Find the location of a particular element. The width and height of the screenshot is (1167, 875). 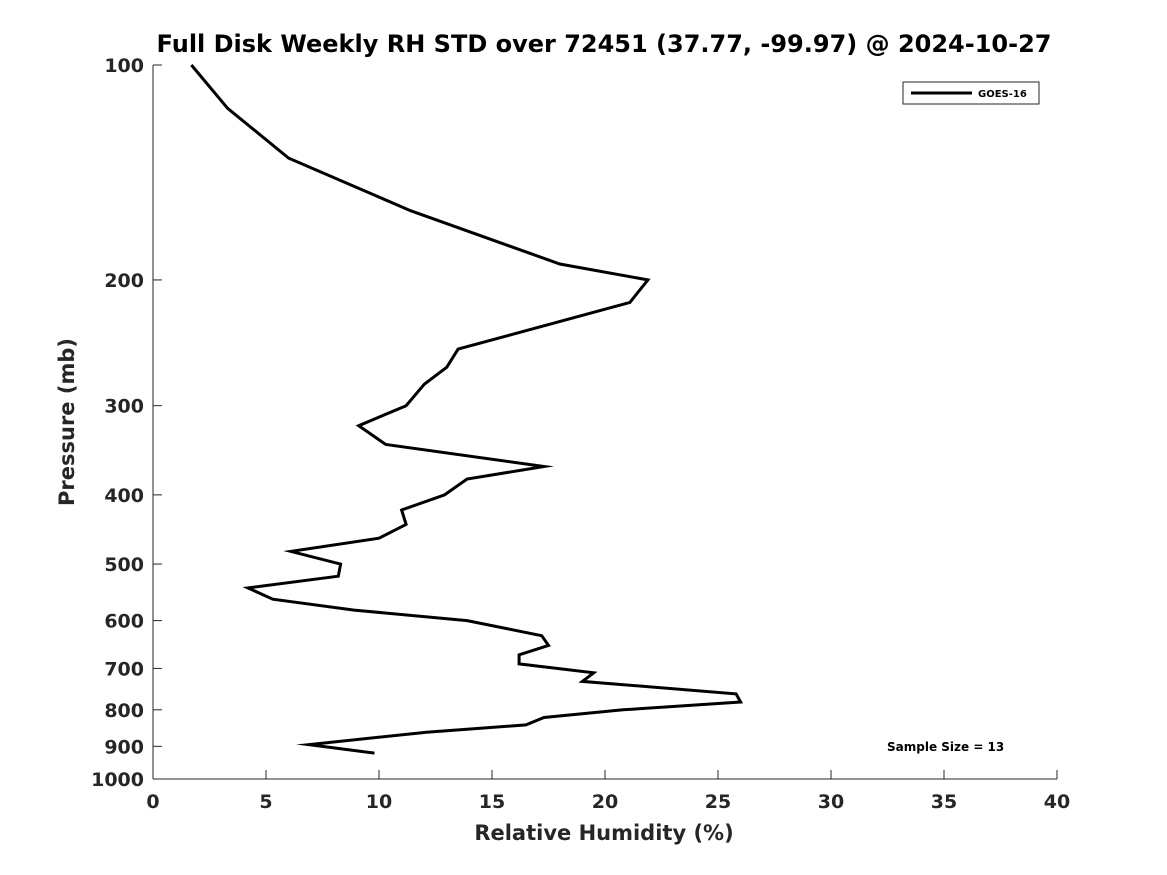

x-tick-label: 25 is located at coordinates (718, 802).